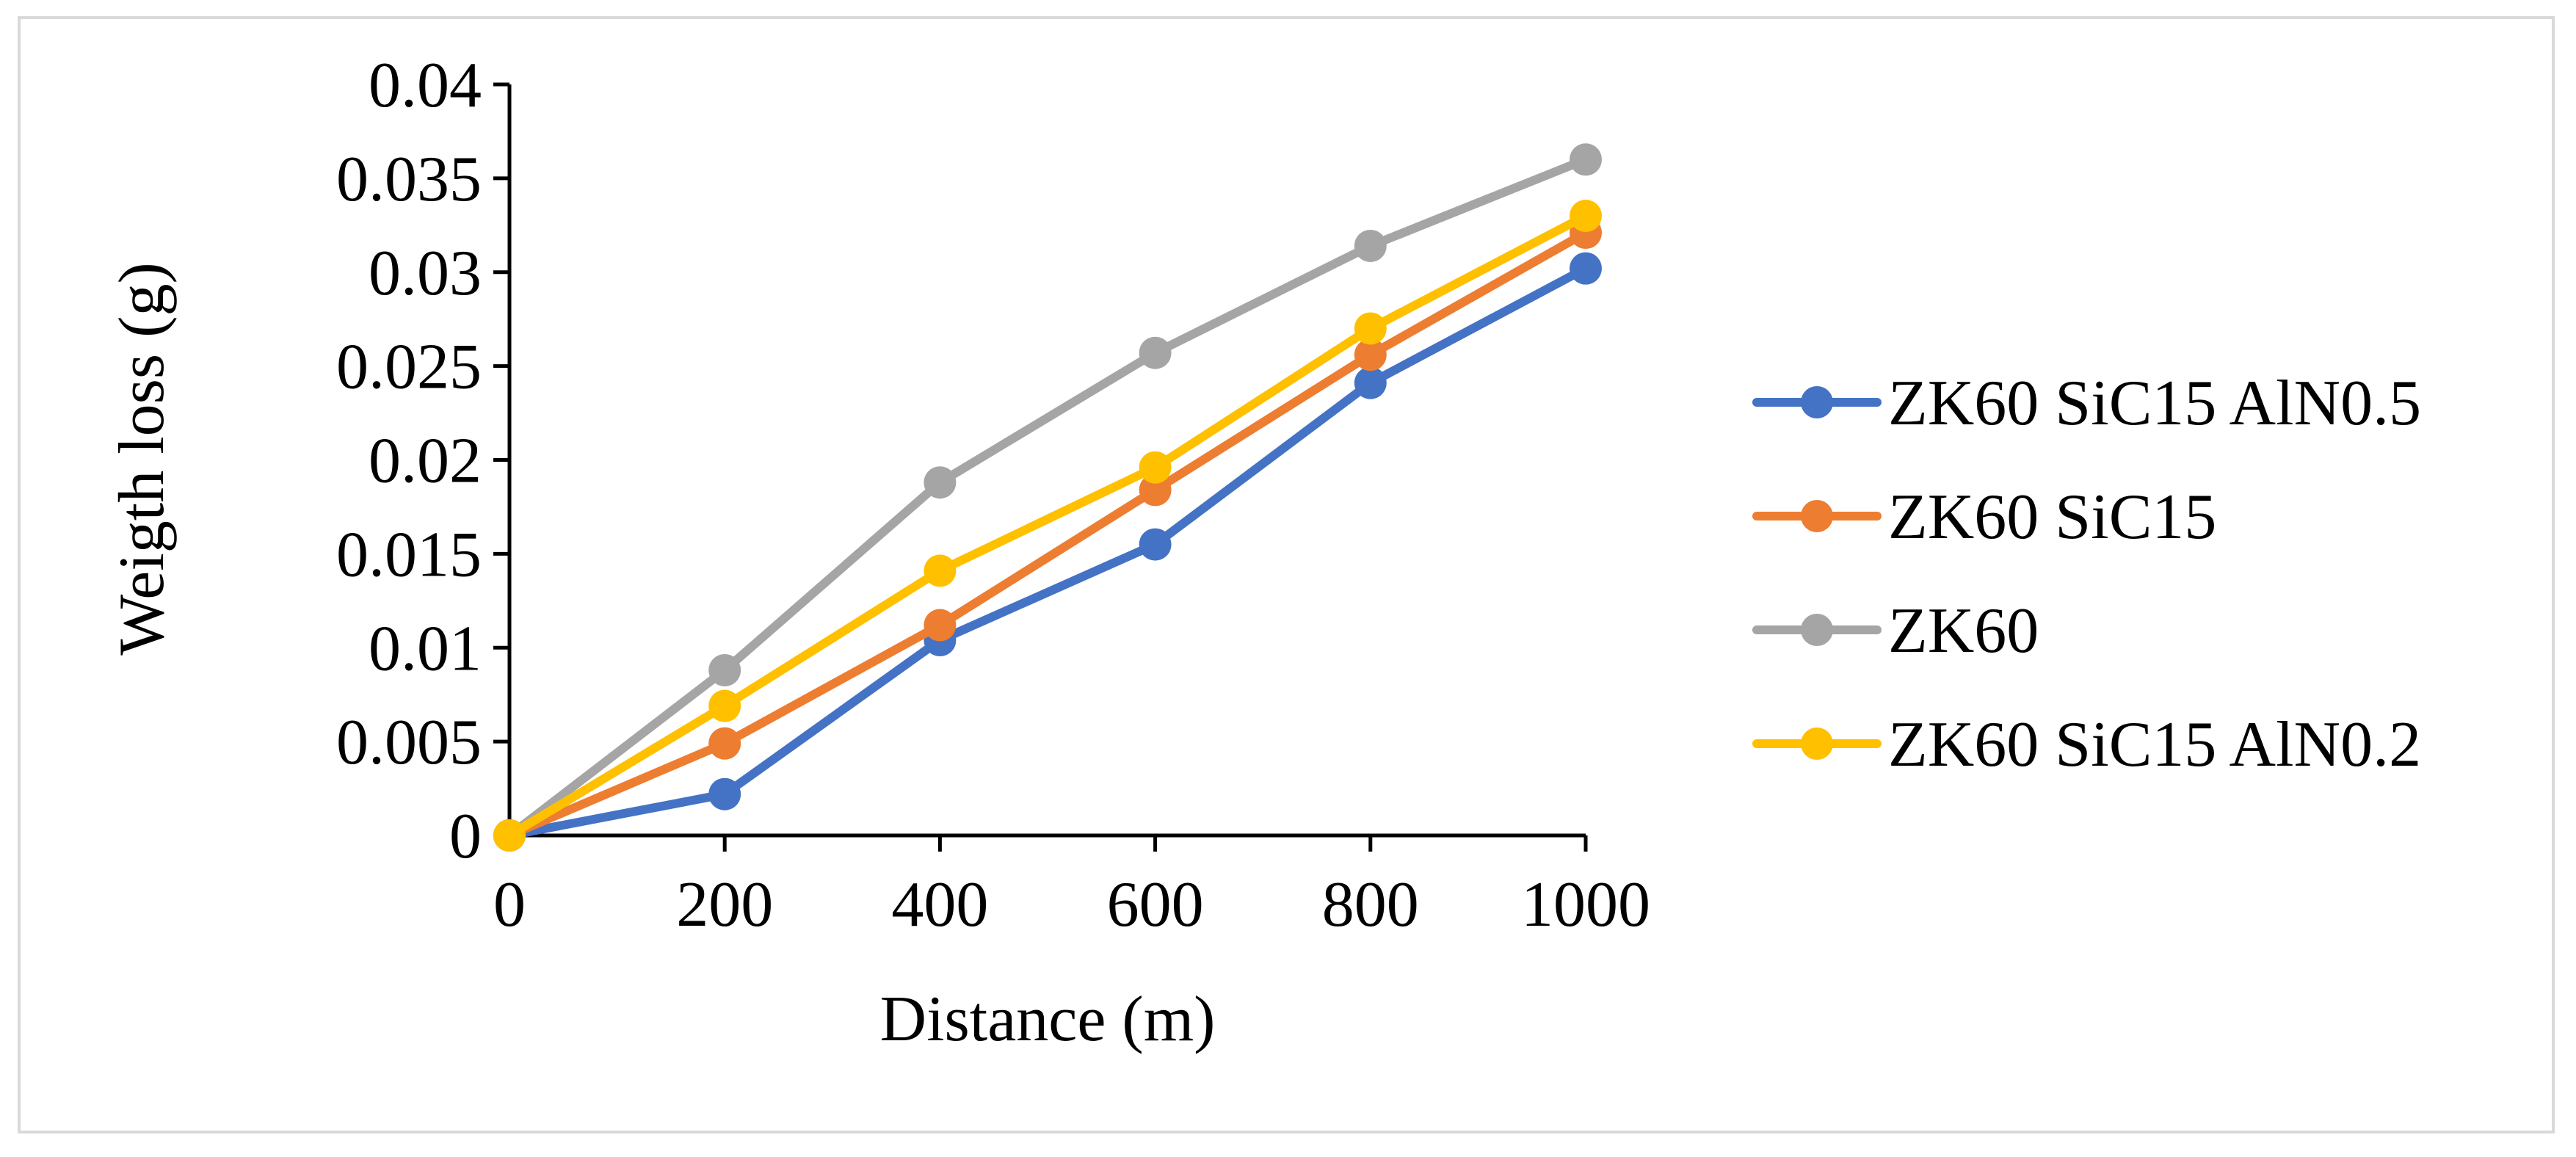 This screenshot has height=1157, width=2576. Describe the element at coordinates (409, 554) in the screenshot. I see `y-tick-label: 0.015` at that location.